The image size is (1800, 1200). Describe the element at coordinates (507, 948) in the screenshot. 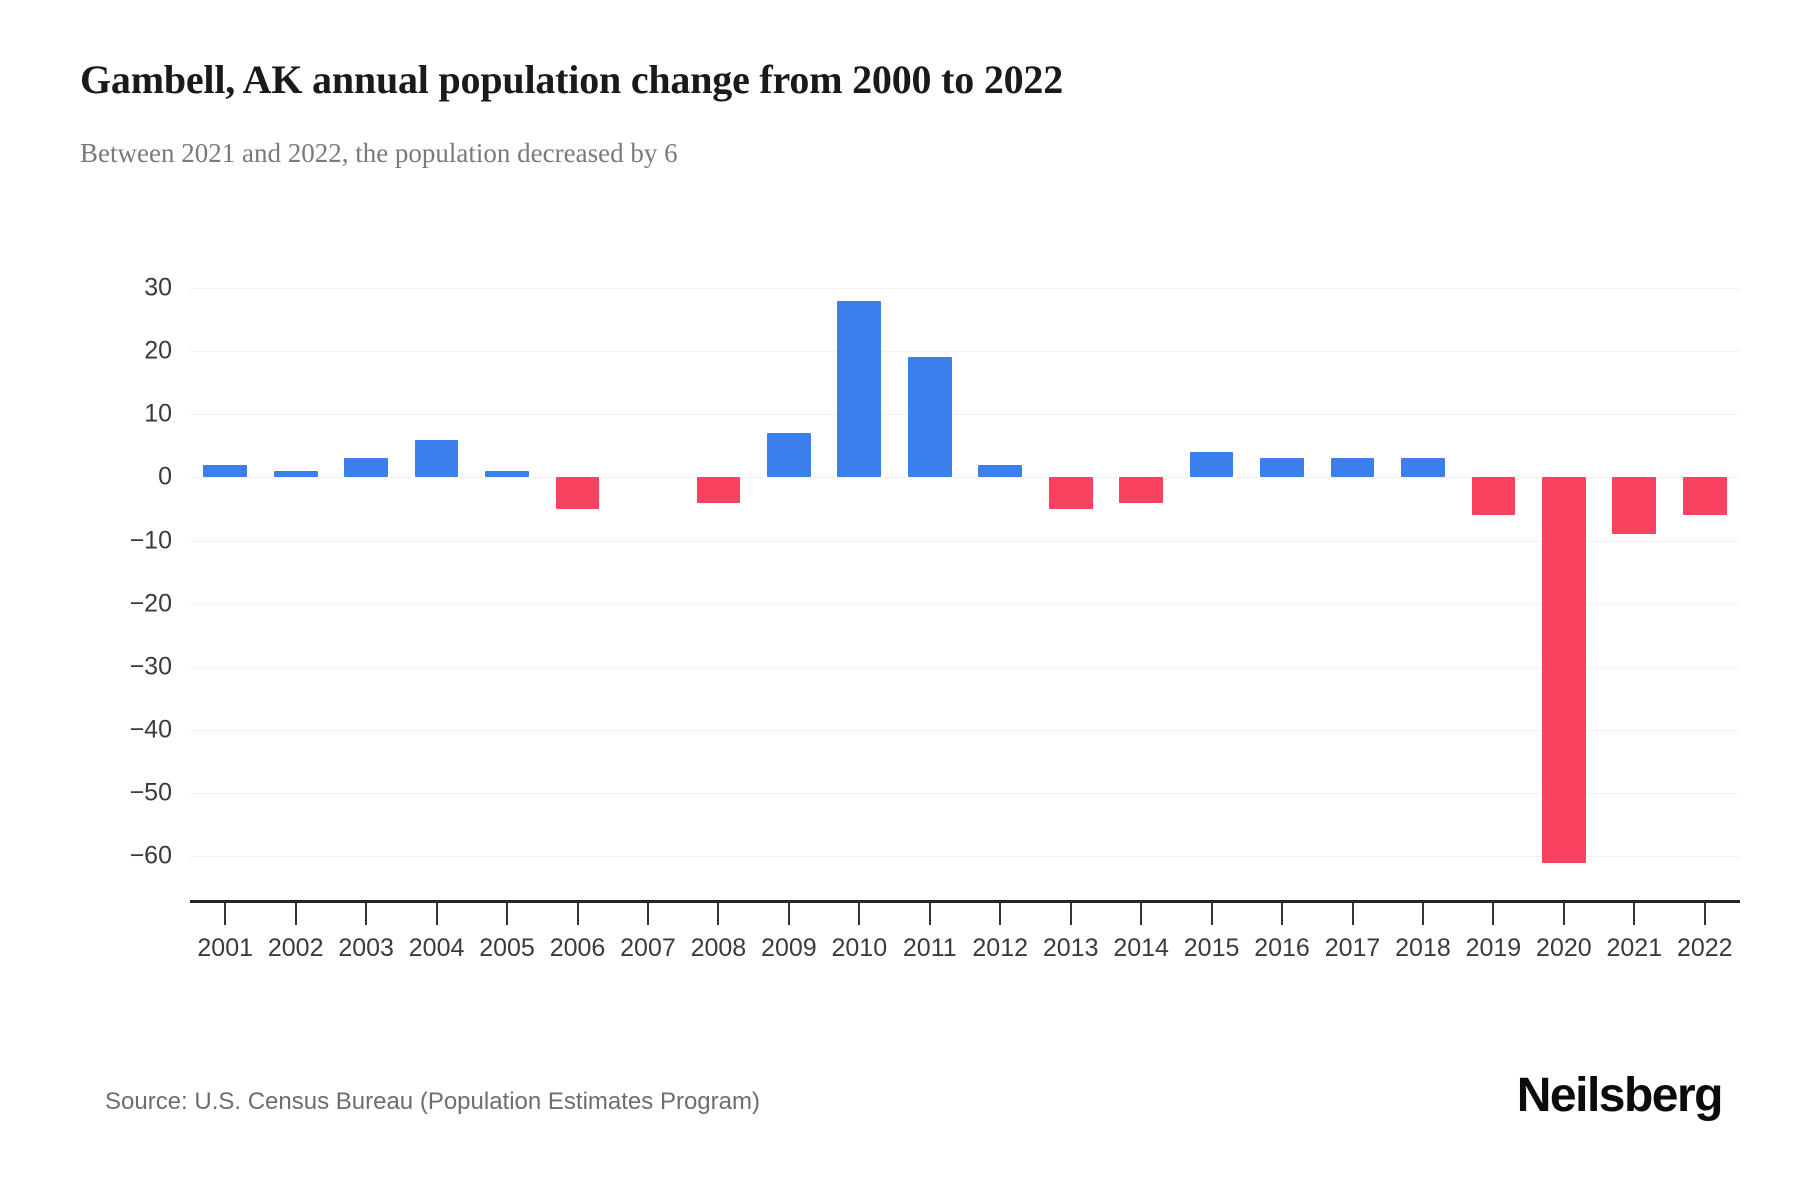

I see `x-axis-tick-label: 2005` at that location.